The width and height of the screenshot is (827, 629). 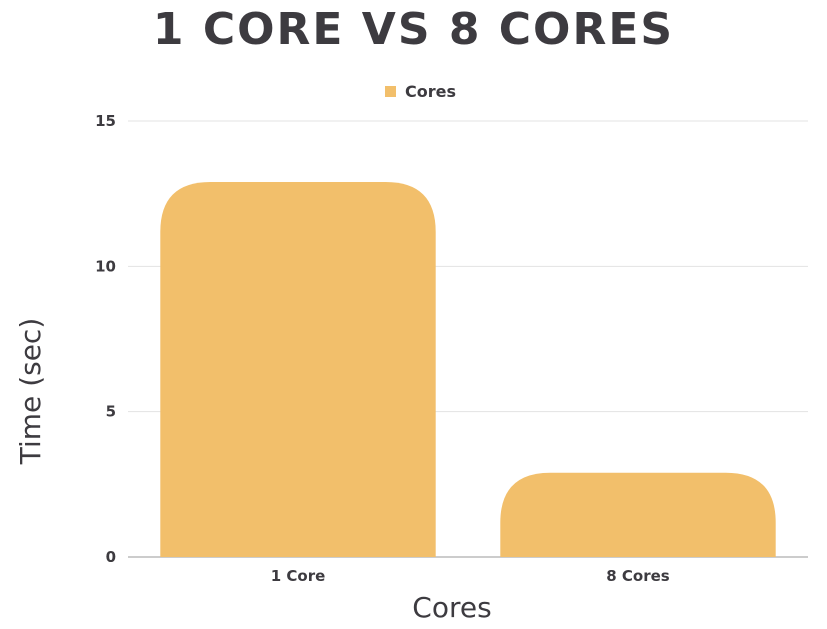 What do you see at coordinates (111, 557) in the screenshot?
I see `y-tick-label: 0` at bounding box center [111, 557].